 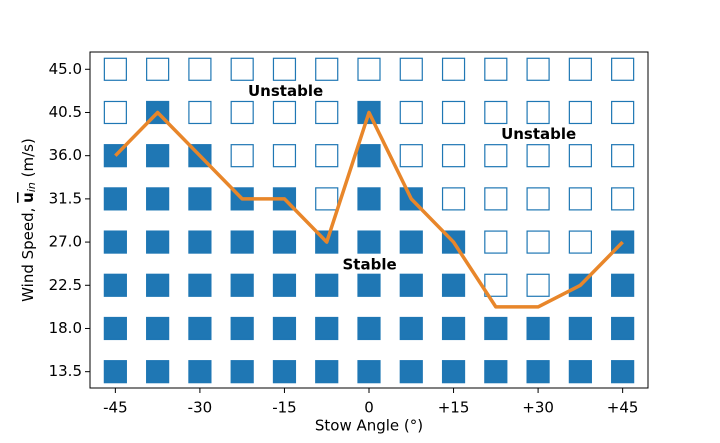 What do you see at coordinates (65, 371) in the screenshot?
I see `y-tick-label: 13.5` at bounding box center [65, 371].